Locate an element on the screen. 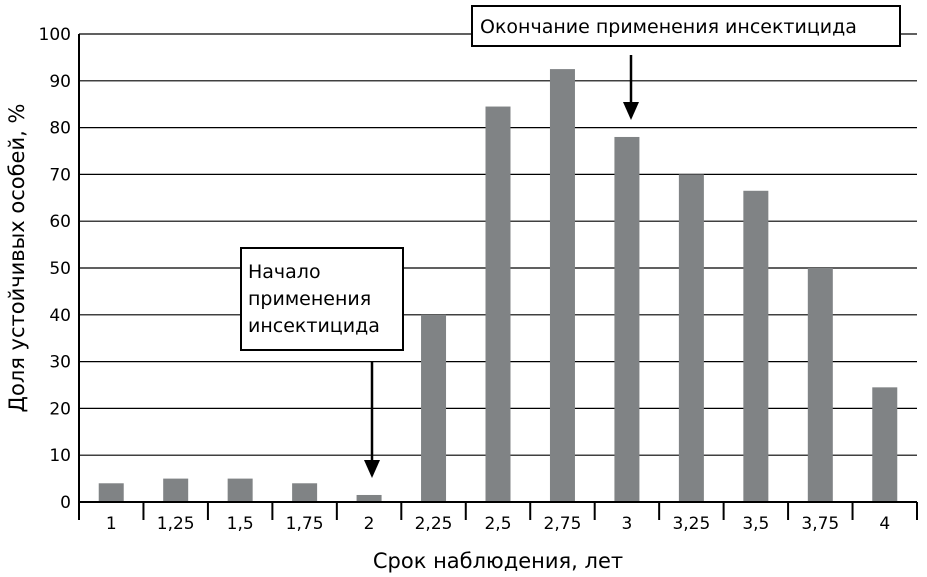  annotation-end-box is located at coordinates (686, 26).